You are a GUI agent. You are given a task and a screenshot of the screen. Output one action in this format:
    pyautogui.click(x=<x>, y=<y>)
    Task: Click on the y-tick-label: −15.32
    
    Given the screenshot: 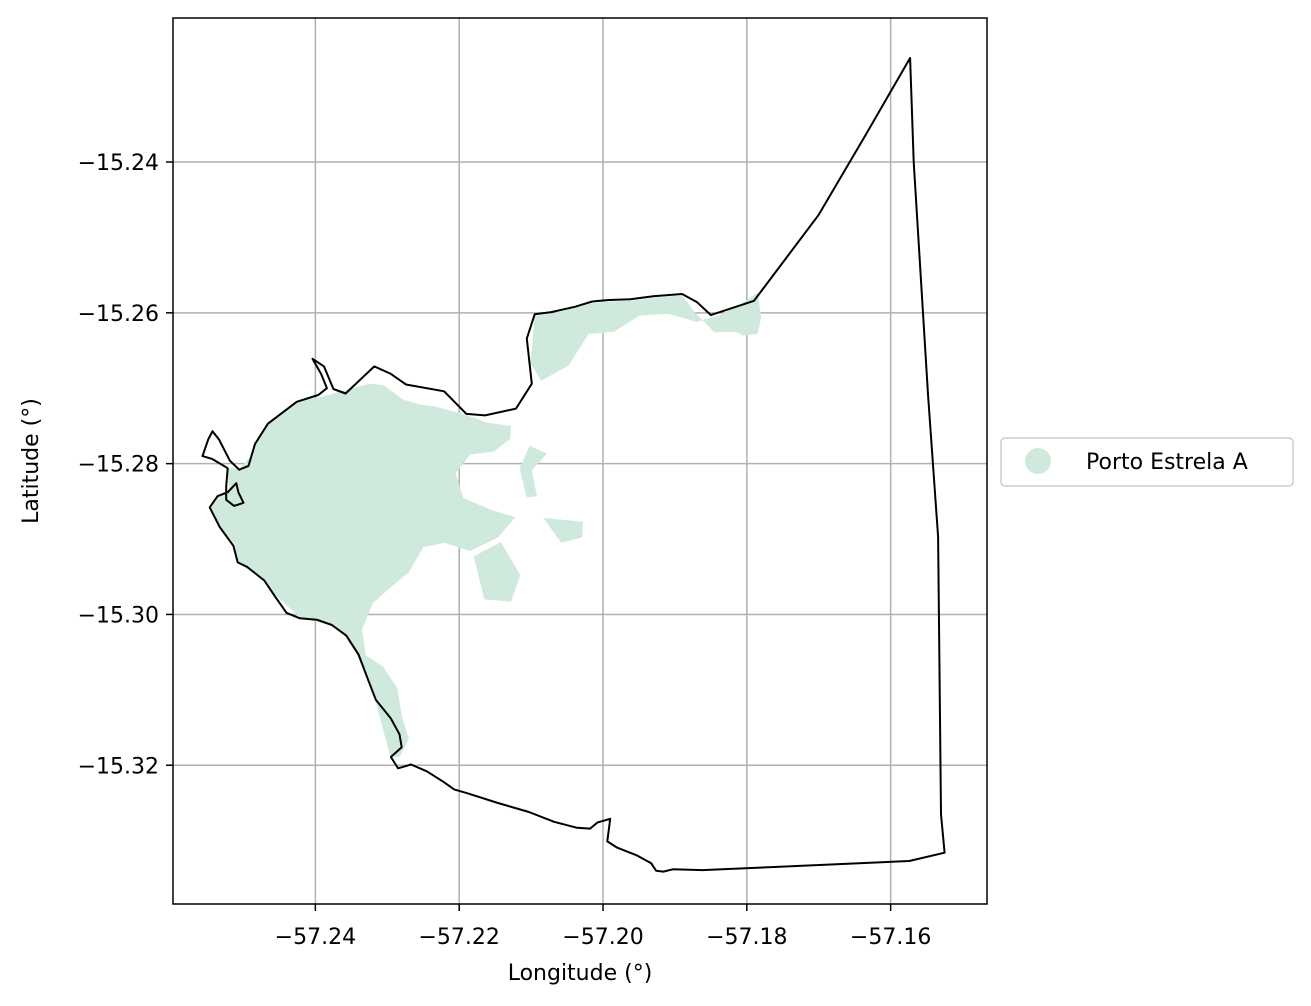 What is the action you would take?
    pyautogui.click(x=118, y=766)
    